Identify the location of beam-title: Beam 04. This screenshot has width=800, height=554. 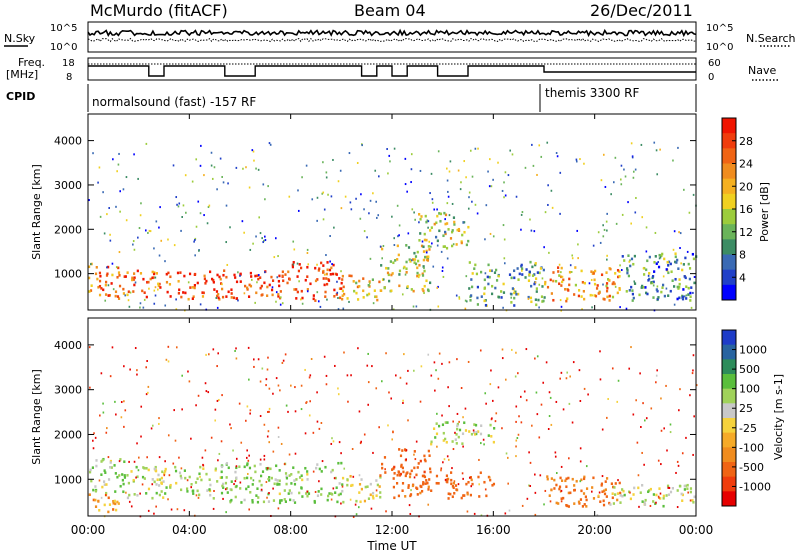
(390, 10).